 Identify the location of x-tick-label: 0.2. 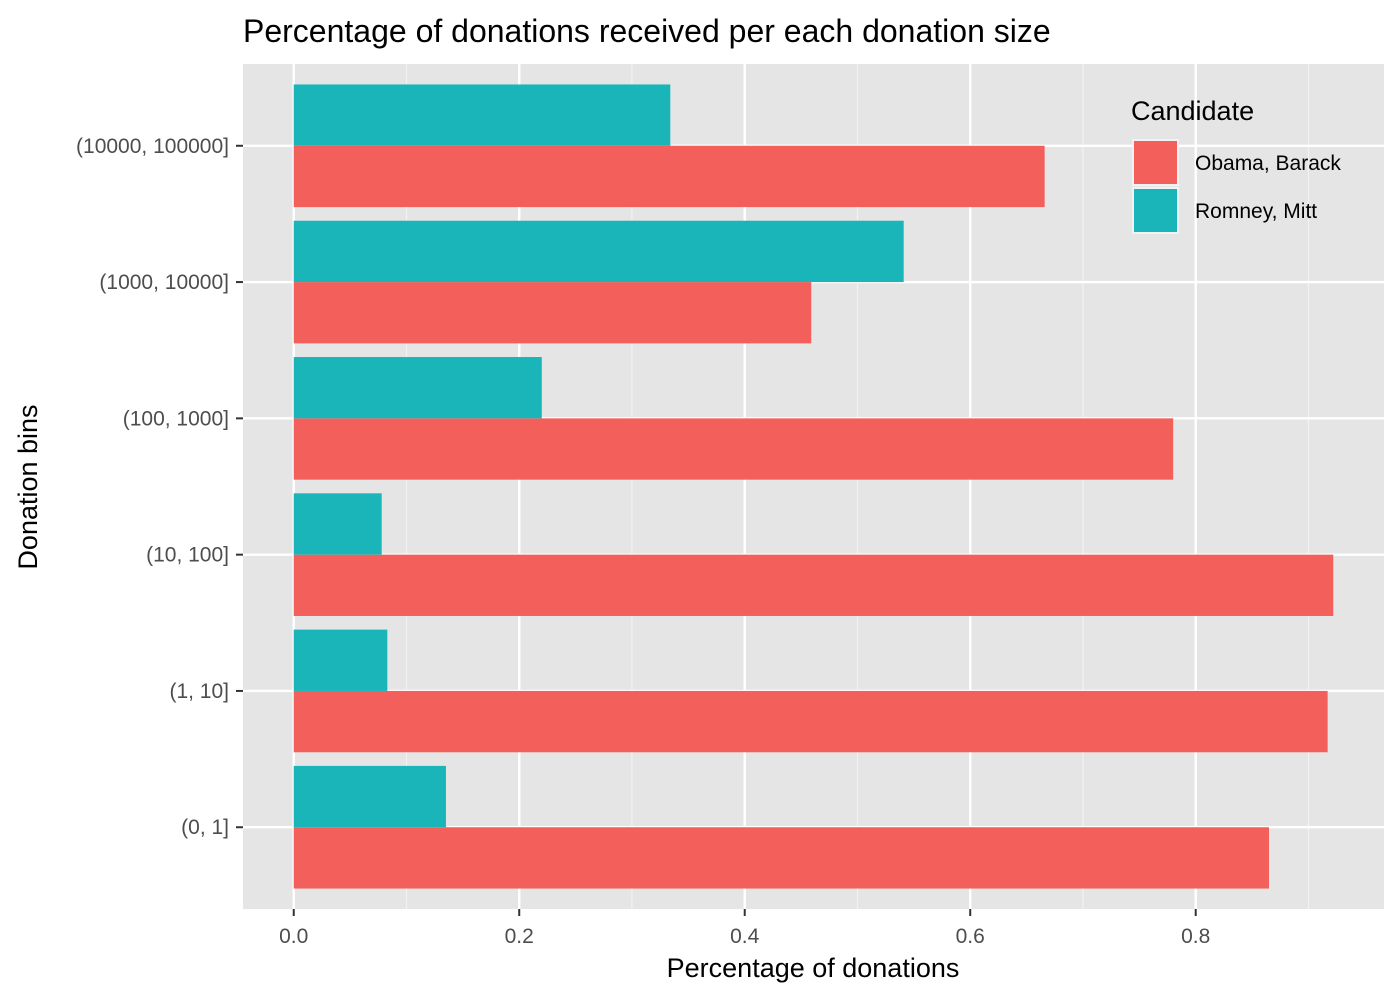
(519, 936).